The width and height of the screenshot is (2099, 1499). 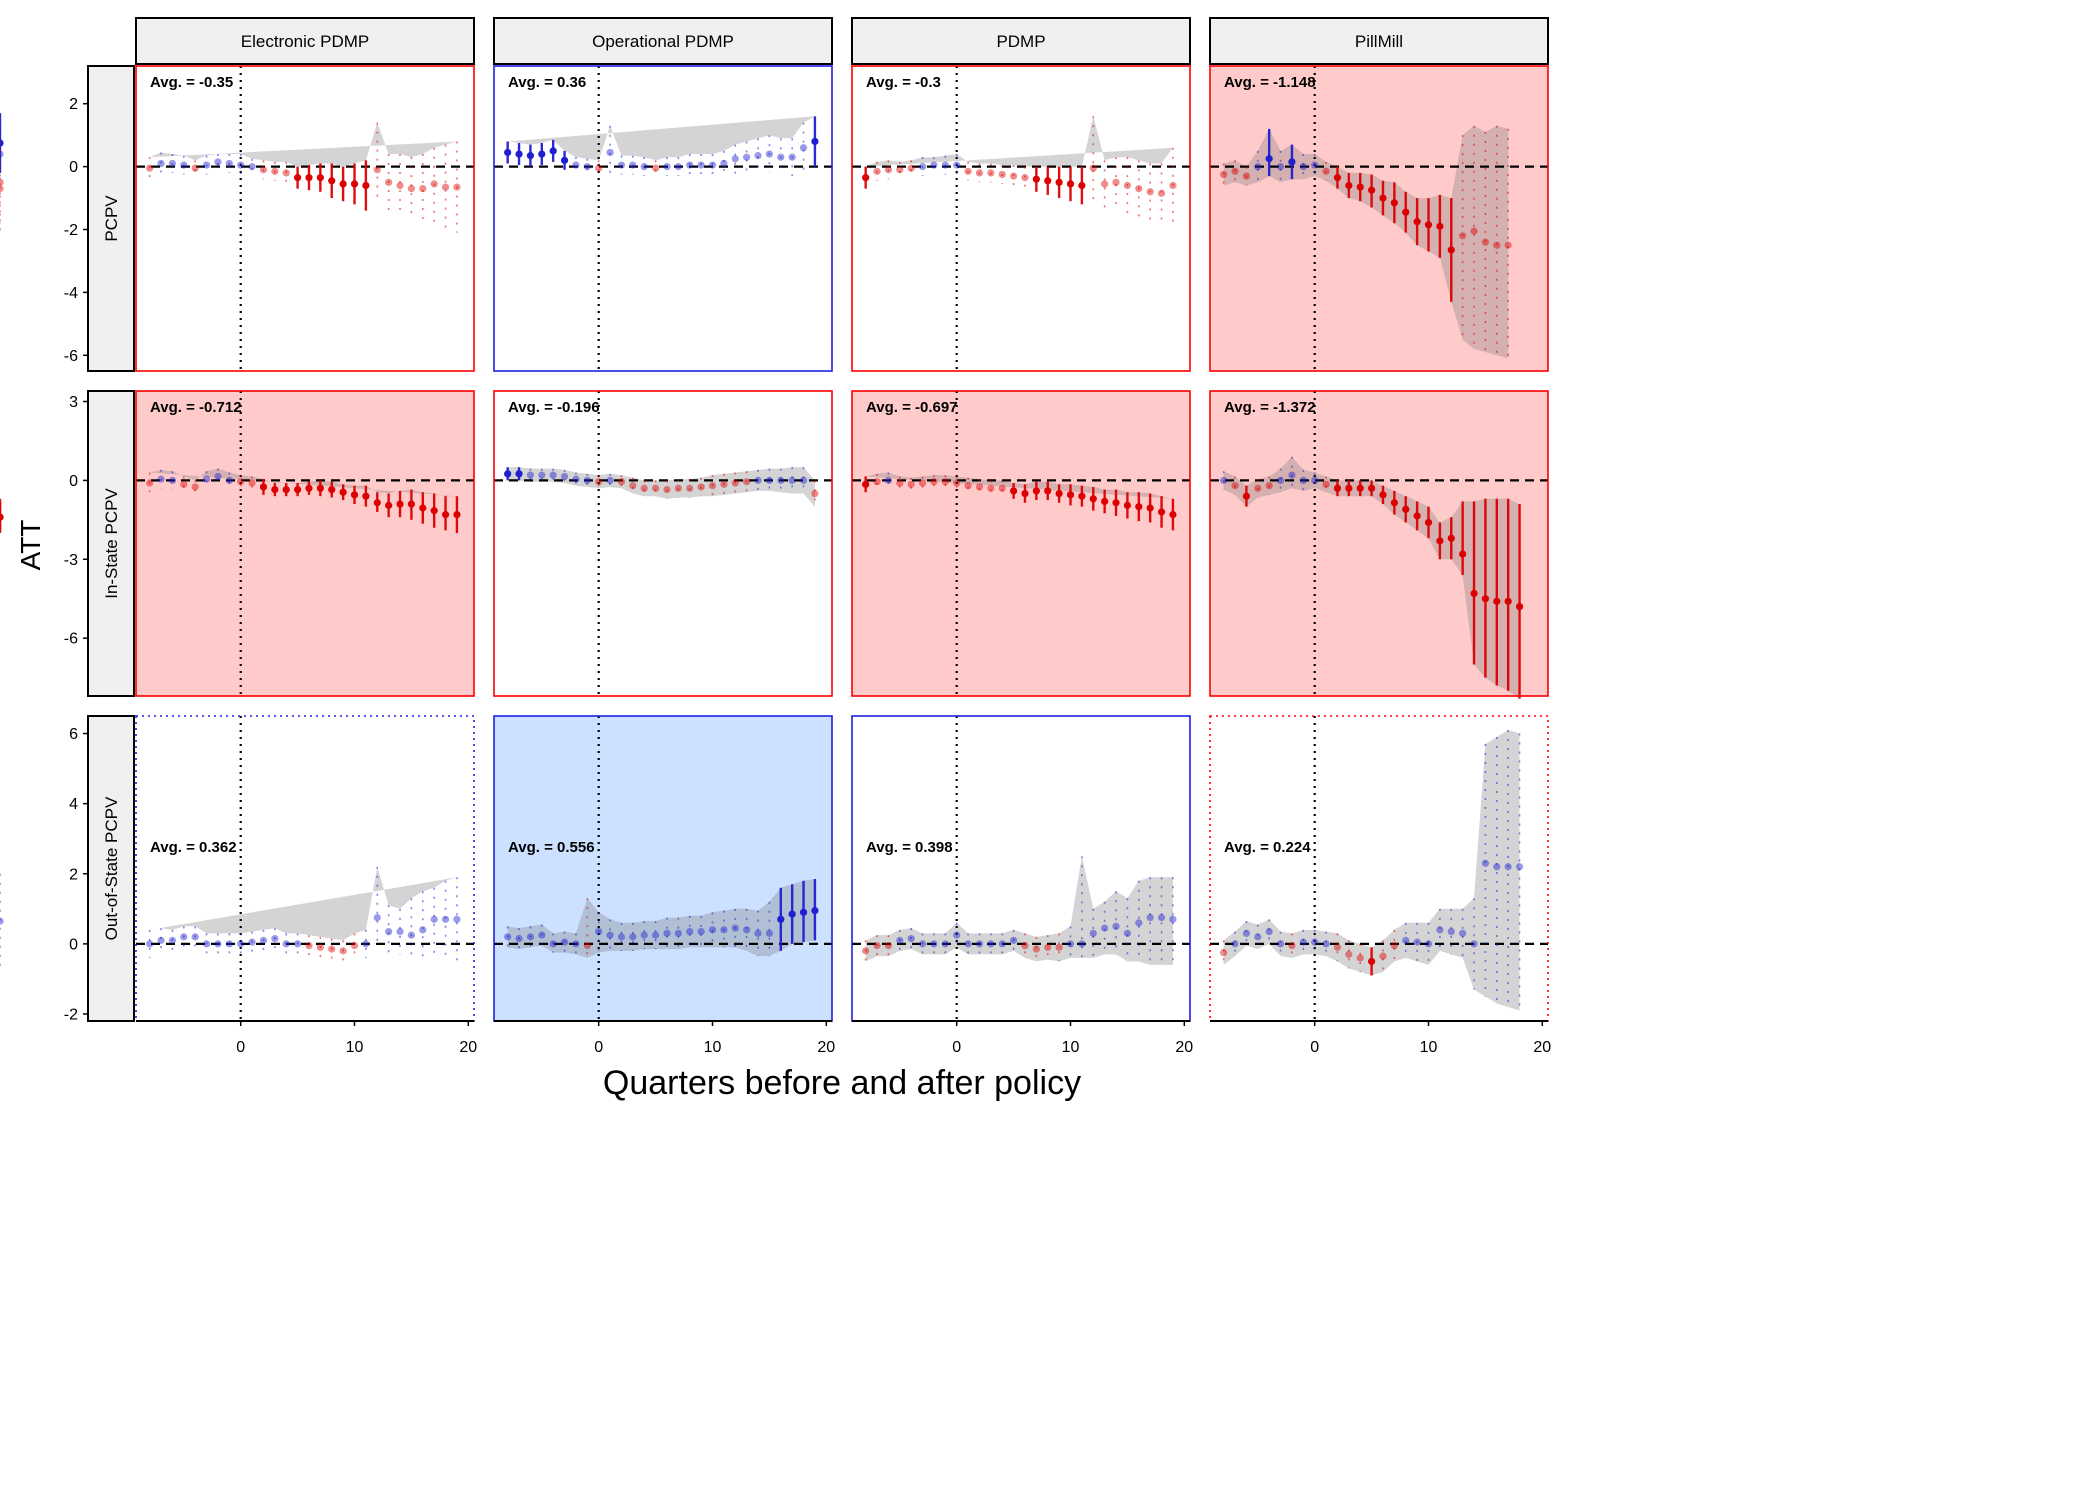 I want to click on y-tick-label: -2, so click(x=71, y=230).